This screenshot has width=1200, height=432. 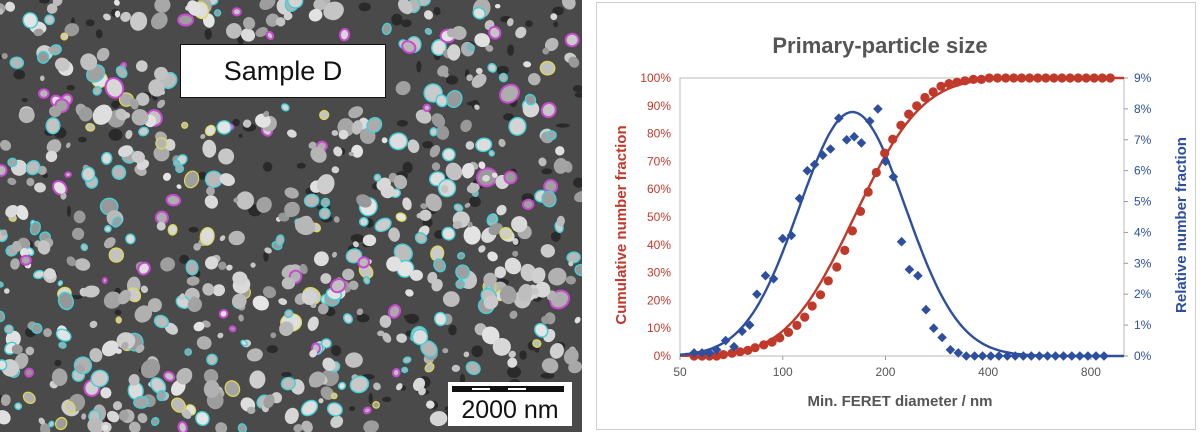 What do you see at coordinates (621, 224) in the screenshot?
I see `left-axis-label: Cumulative number fraction` at bounding box center [621, 224].